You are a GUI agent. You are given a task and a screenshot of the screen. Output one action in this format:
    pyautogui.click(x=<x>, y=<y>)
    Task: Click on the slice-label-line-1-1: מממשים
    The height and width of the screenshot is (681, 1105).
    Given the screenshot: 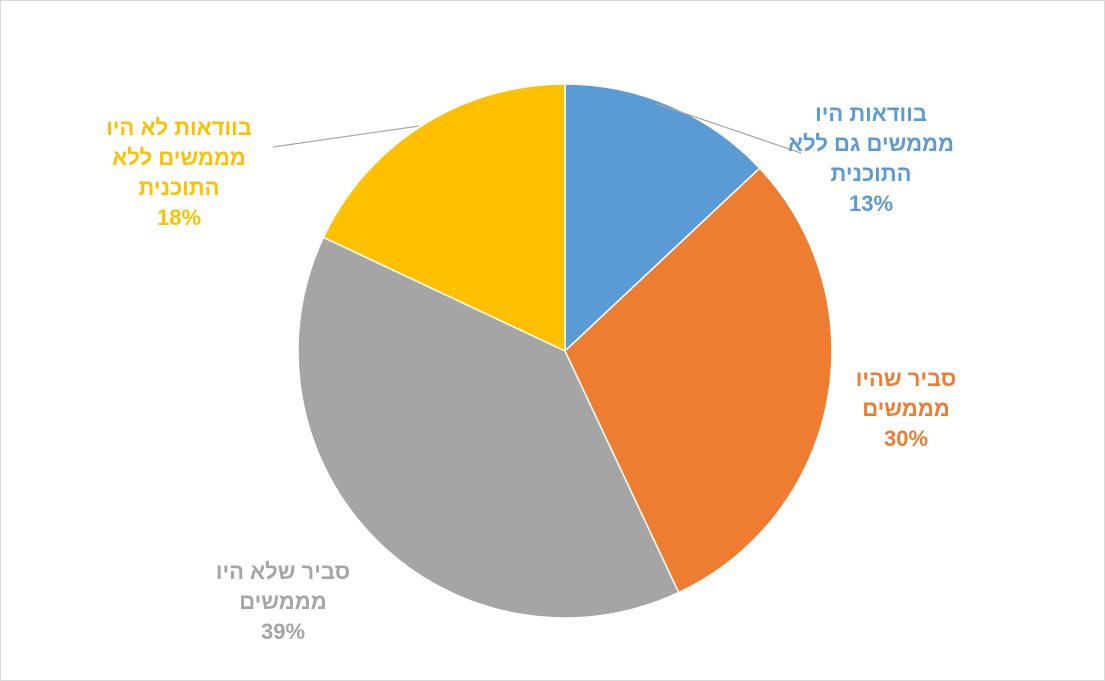 What is the action you would take?
    pyautogui.click(x=905, y=408)
    